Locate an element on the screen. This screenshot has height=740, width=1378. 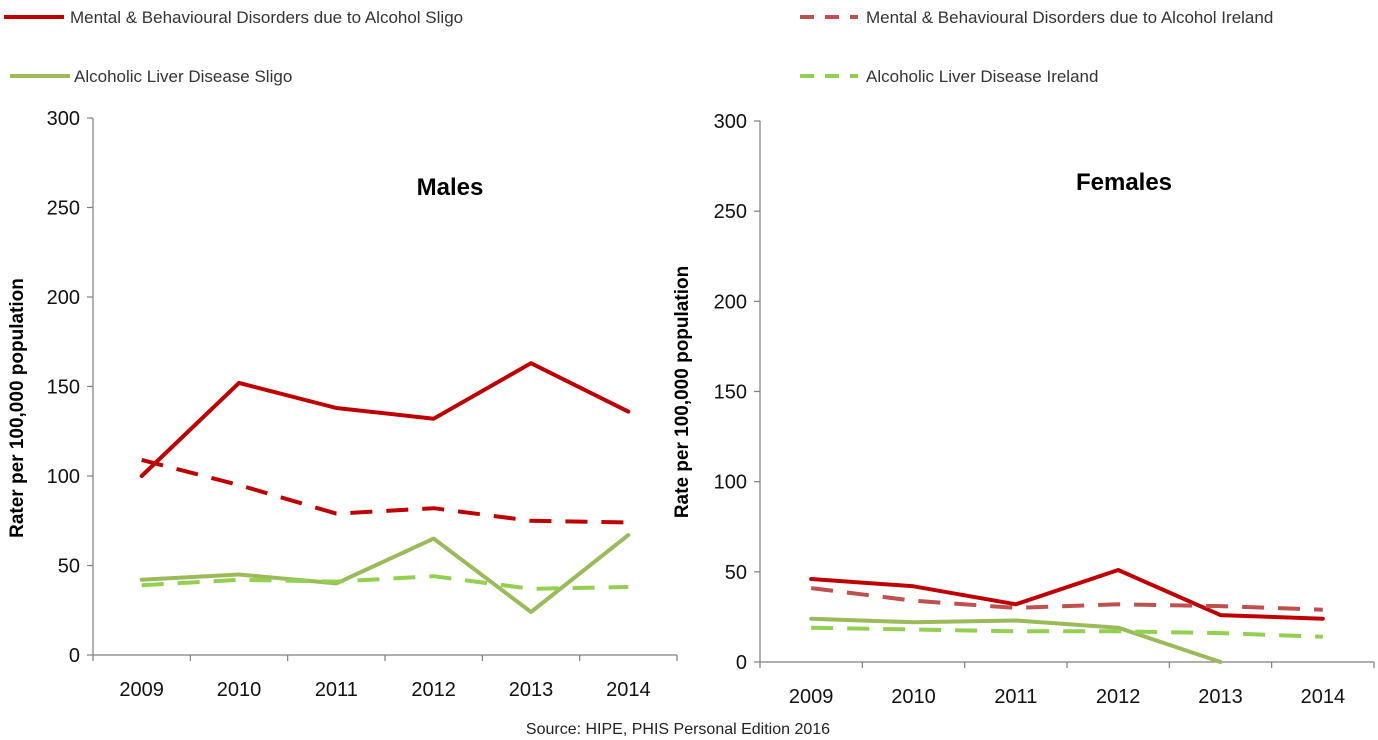
chart-title-males: Males is located at coordinates (450, 187).